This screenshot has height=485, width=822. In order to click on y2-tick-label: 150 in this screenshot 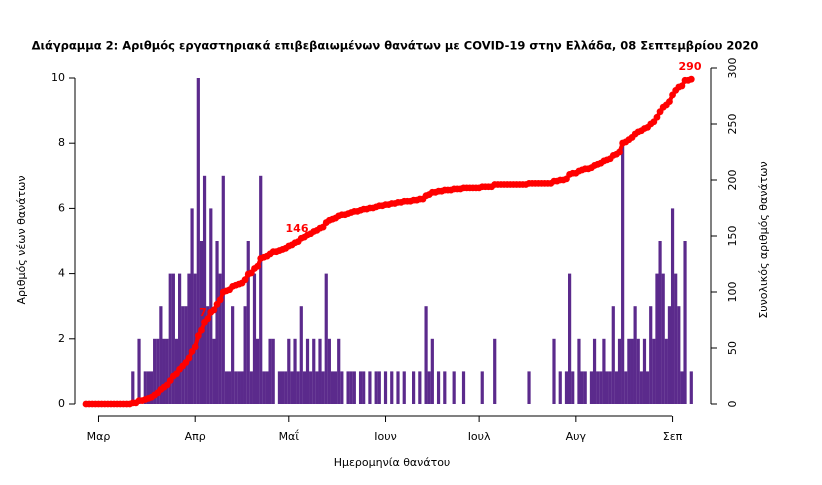, I will do `click(732, 236)`.